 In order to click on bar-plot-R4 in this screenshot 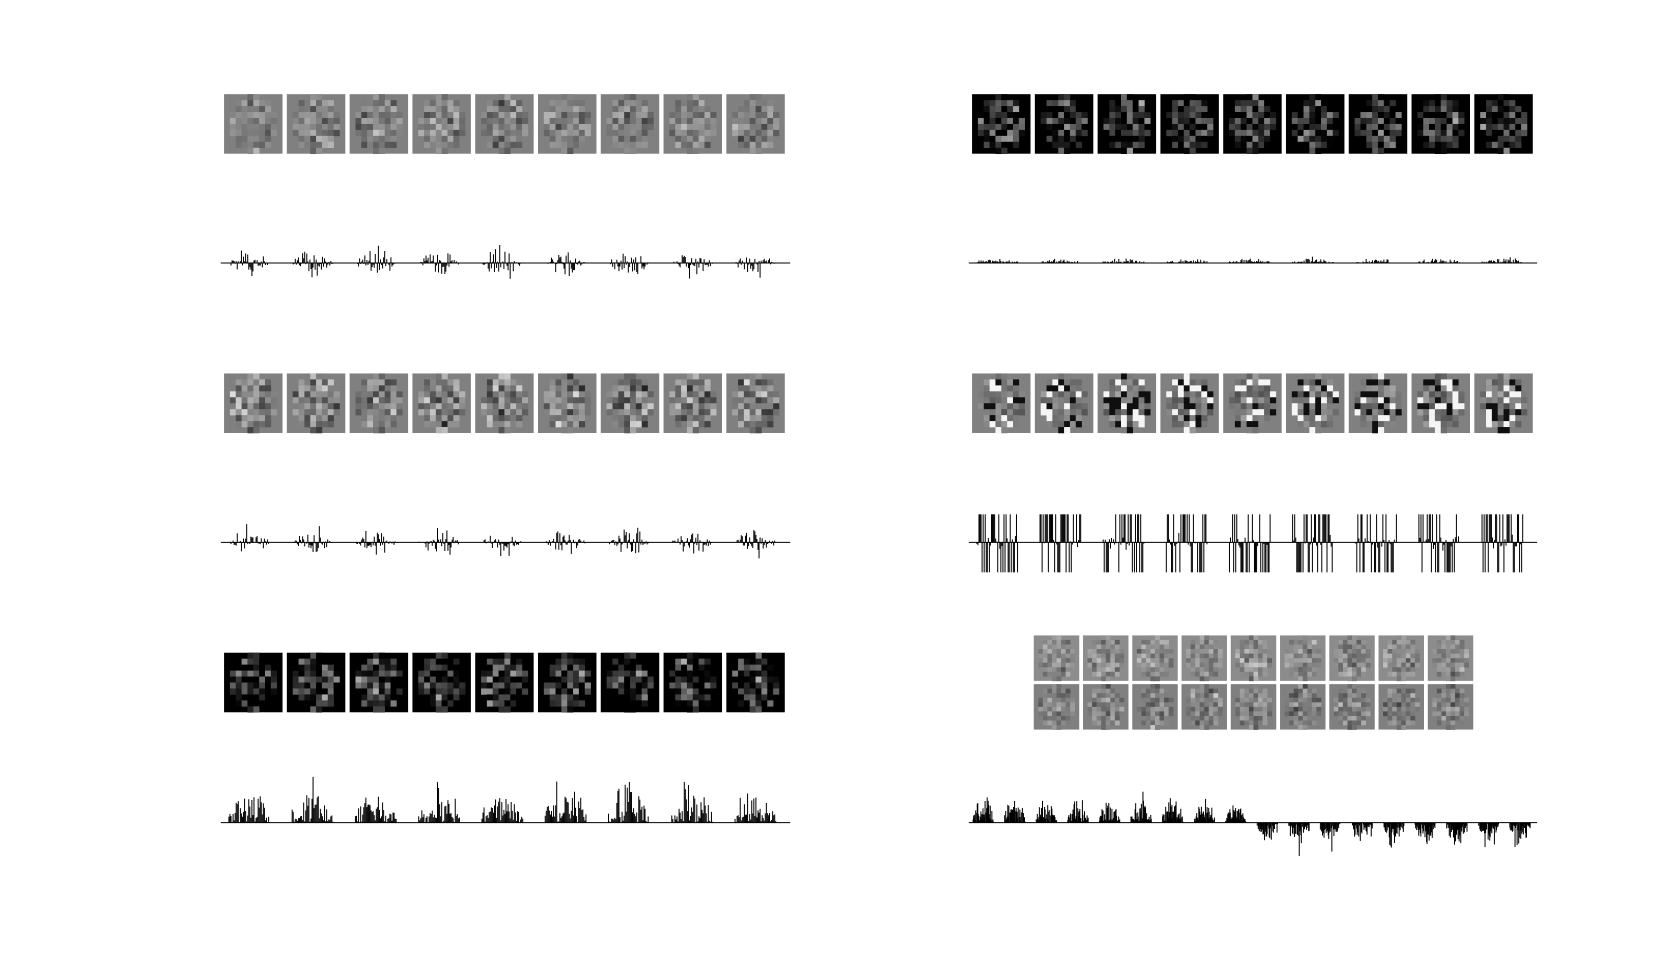, I will do `click(1253, 543)`.